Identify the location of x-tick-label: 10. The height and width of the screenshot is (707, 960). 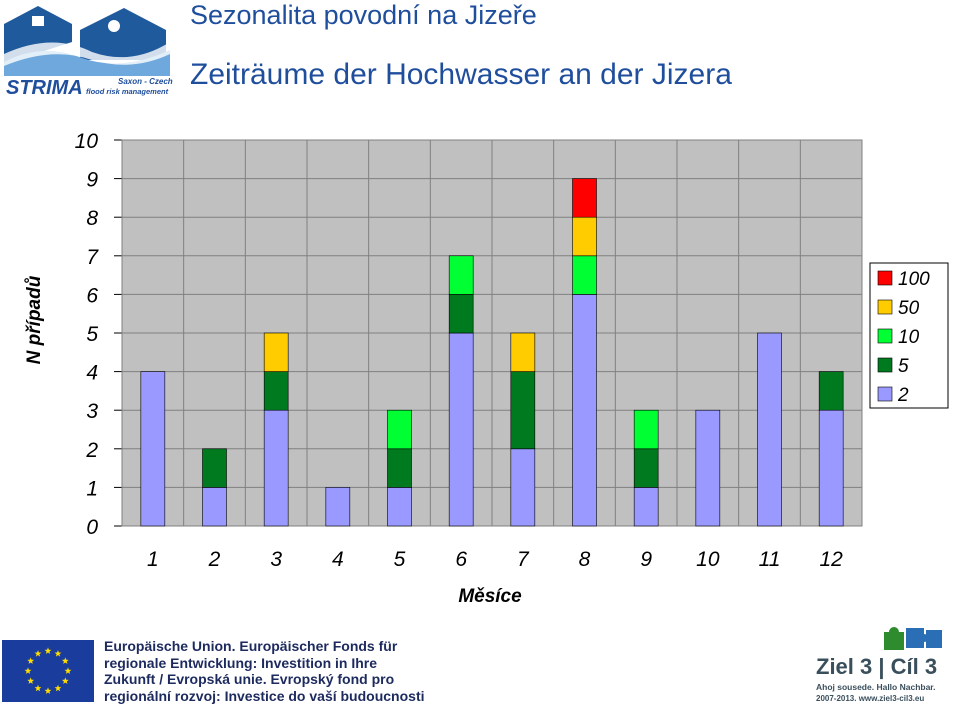
(708, 559).